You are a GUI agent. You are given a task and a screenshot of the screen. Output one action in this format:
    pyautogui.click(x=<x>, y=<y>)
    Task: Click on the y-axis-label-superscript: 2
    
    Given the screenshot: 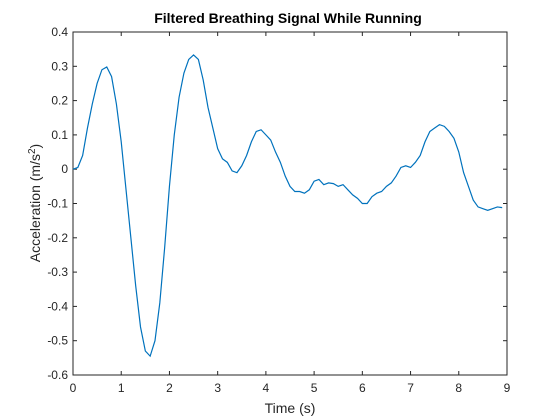 What is the action you would take?
    pyautogui.click(x=32, y=151)
    